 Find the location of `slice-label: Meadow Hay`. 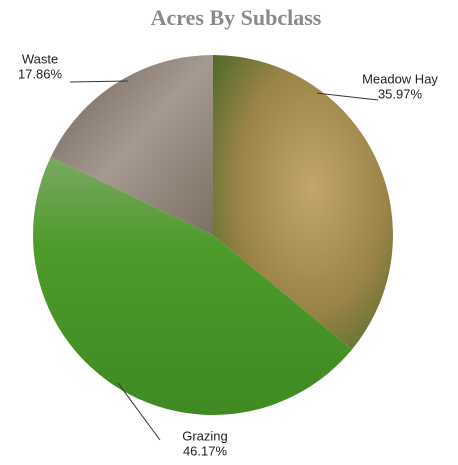

slice-label: Meadow Hay is located at coordinates (400, 78).